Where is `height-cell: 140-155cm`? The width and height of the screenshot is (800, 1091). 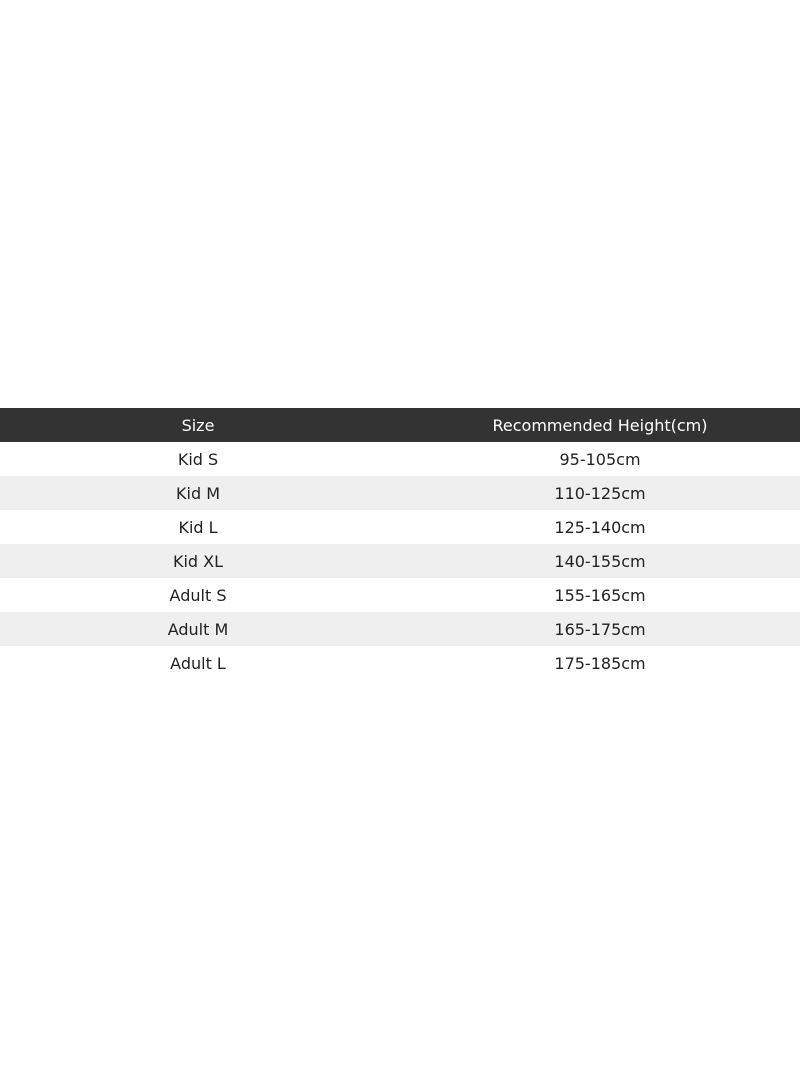 height-cell: 140-155cm is located at coordinates (600, 561).